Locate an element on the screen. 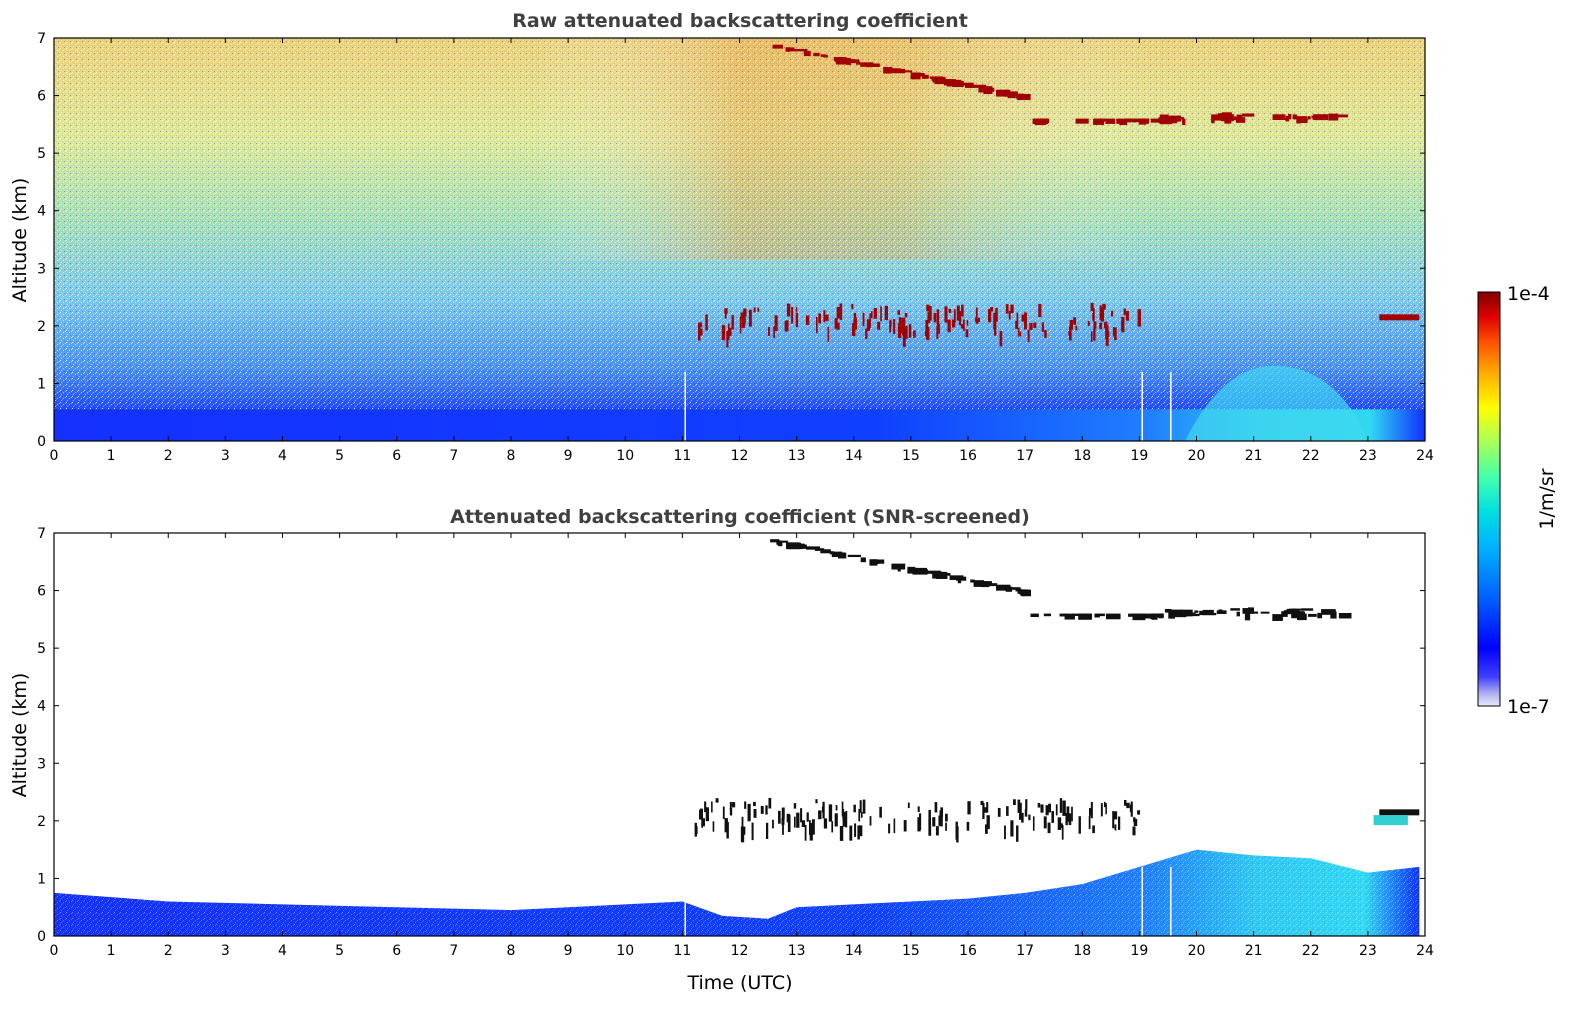 The image size is (1595, 1024). x-tick-label: 8 is located at coordinates (511, 951).